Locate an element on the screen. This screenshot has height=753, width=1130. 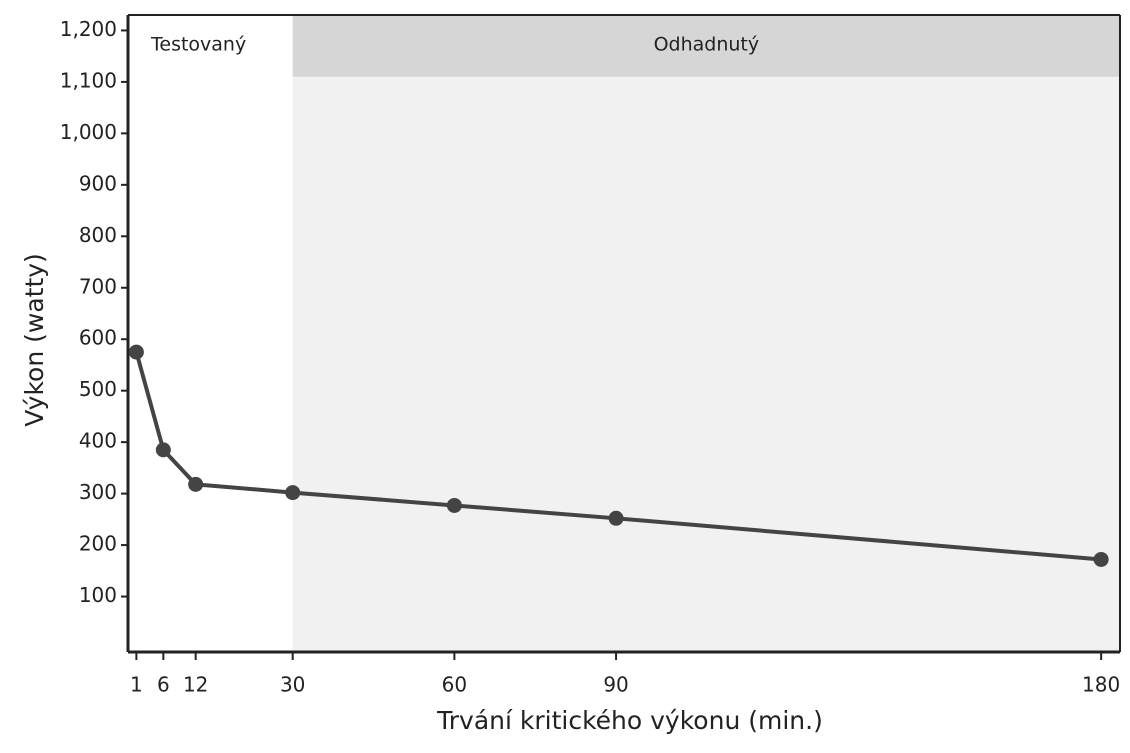
y-tick-label: 1,200 is located at coordinates (88, 29).